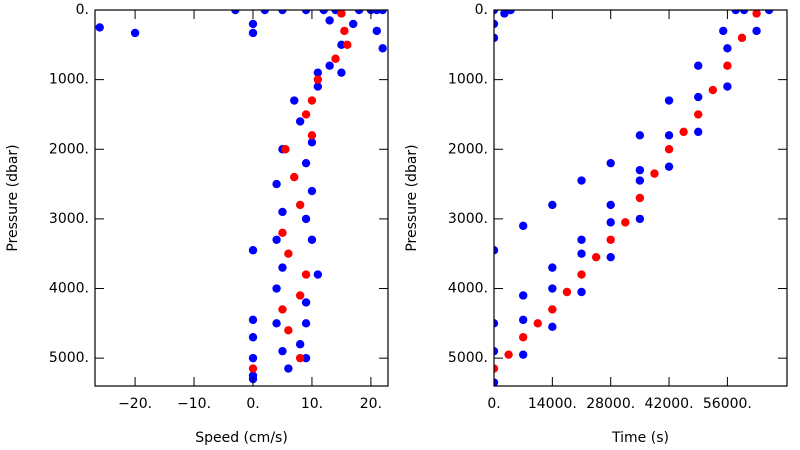  What do you see at coordinates (194, 404) in the screenshot?
I see `x-tick-label: −10.` at bounding box center [194, 404].